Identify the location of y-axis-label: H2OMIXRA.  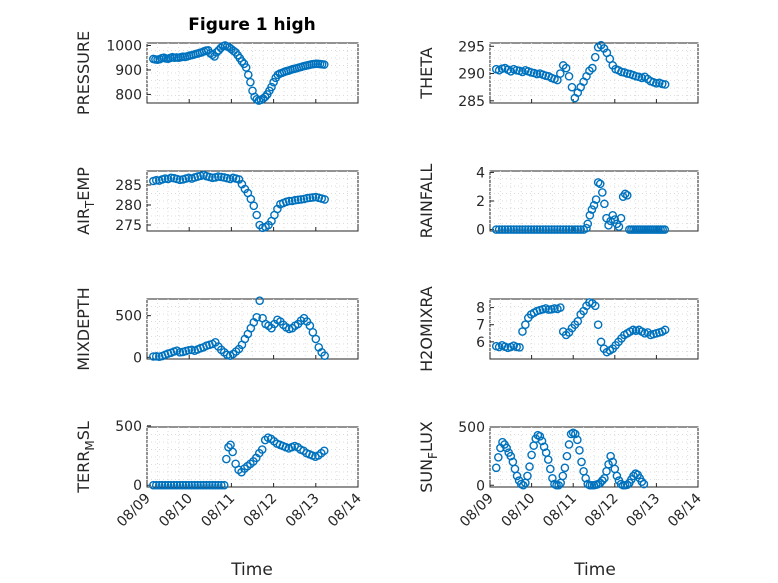
(426, 329).